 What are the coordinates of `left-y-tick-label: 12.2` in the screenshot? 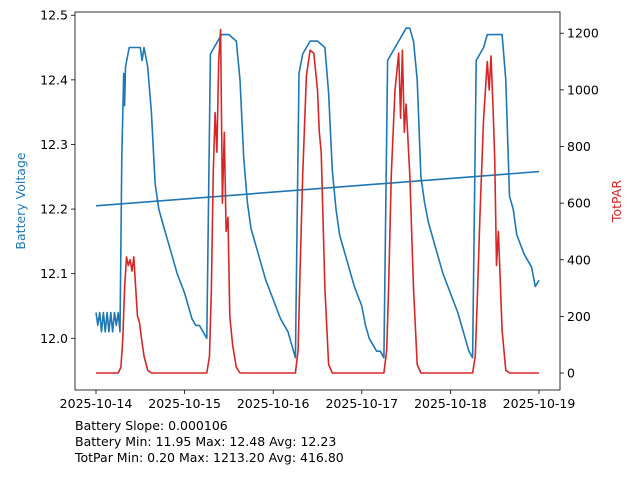 It's located at (54, 209).